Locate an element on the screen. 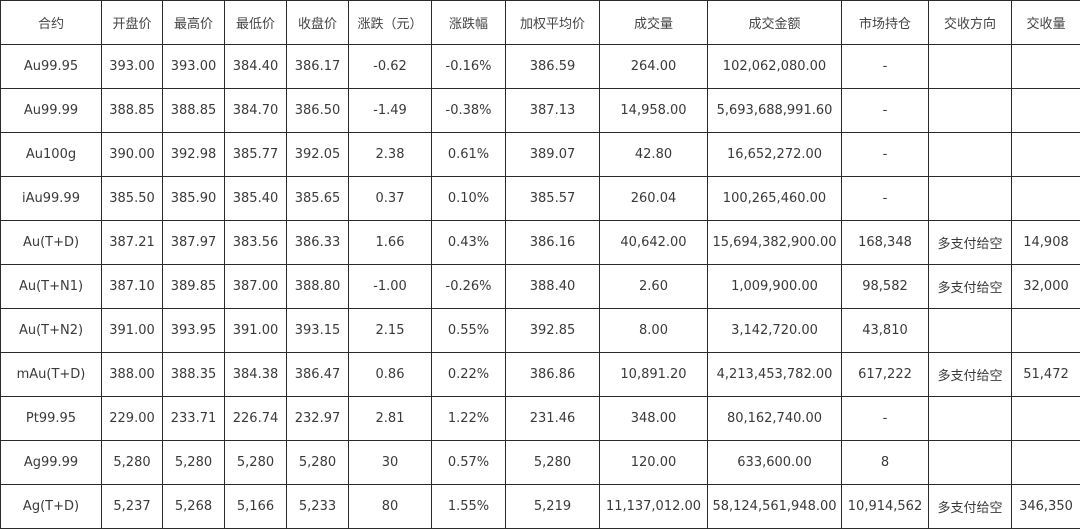 The height and width of the screenshot is (529, 1080). table-cell: 14,958.00 is located at coordinates (654, 111).